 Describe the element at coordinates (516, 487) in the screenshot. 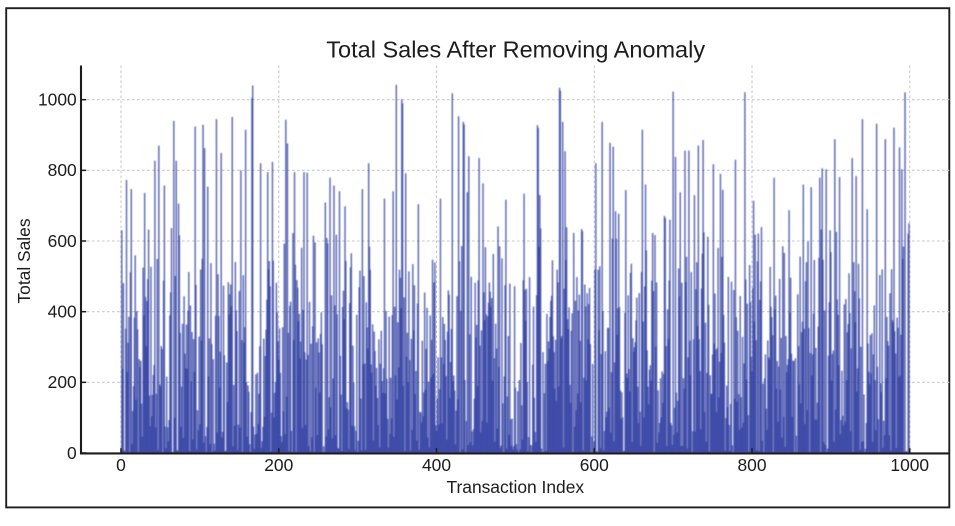

I see `svg-text: Transaction Index` at that location.